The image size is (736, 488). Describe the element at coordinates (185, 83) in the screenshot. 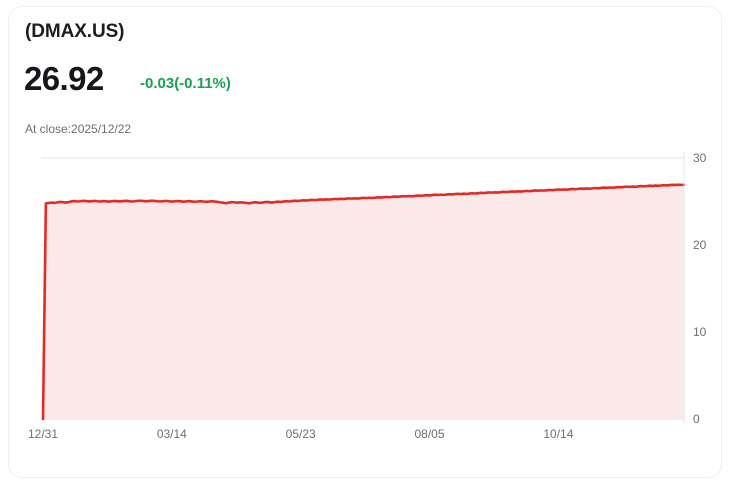

I see `price-change: -0.03(-0.11%)` at that location.